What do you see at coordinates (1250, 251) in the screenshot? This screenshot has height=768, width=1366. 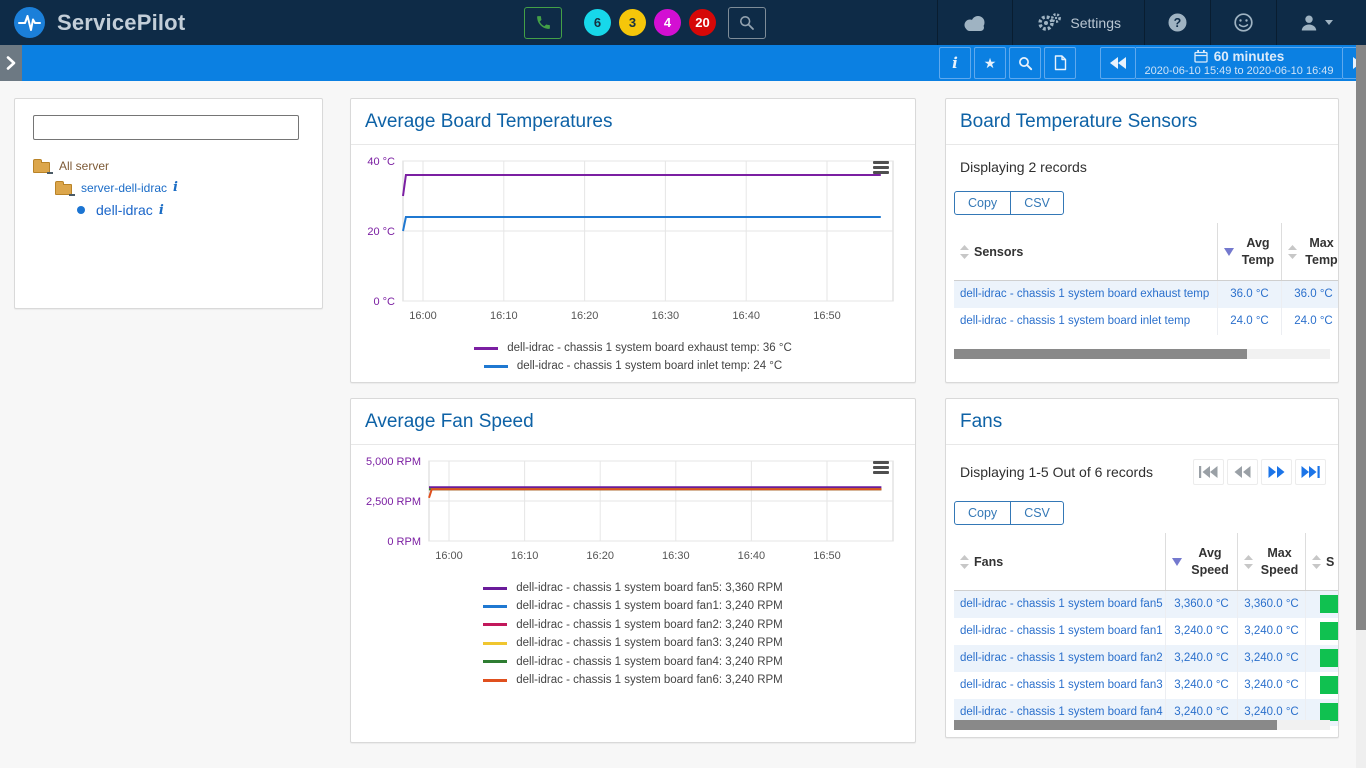 I see `column-header-avg-temp: Avg Temp` at bounding box center [1250, 251].